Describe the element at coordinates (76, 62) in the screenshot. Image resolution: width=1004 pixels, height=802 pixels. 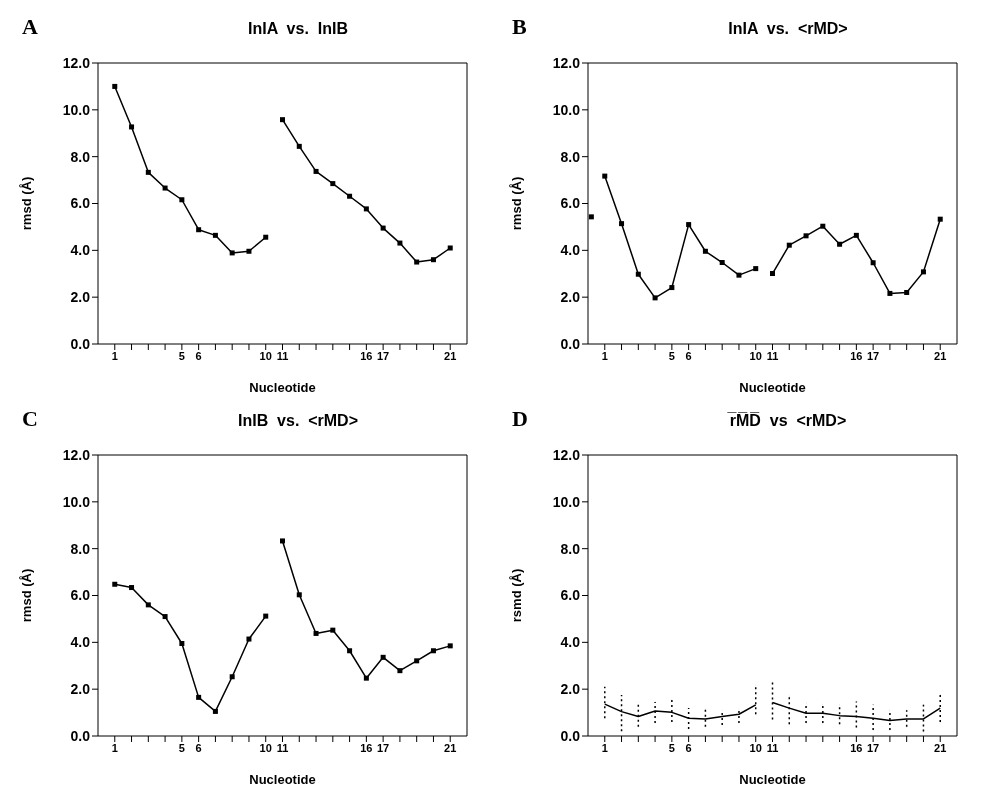
I see `y-tick-label: 12.0` at that location.